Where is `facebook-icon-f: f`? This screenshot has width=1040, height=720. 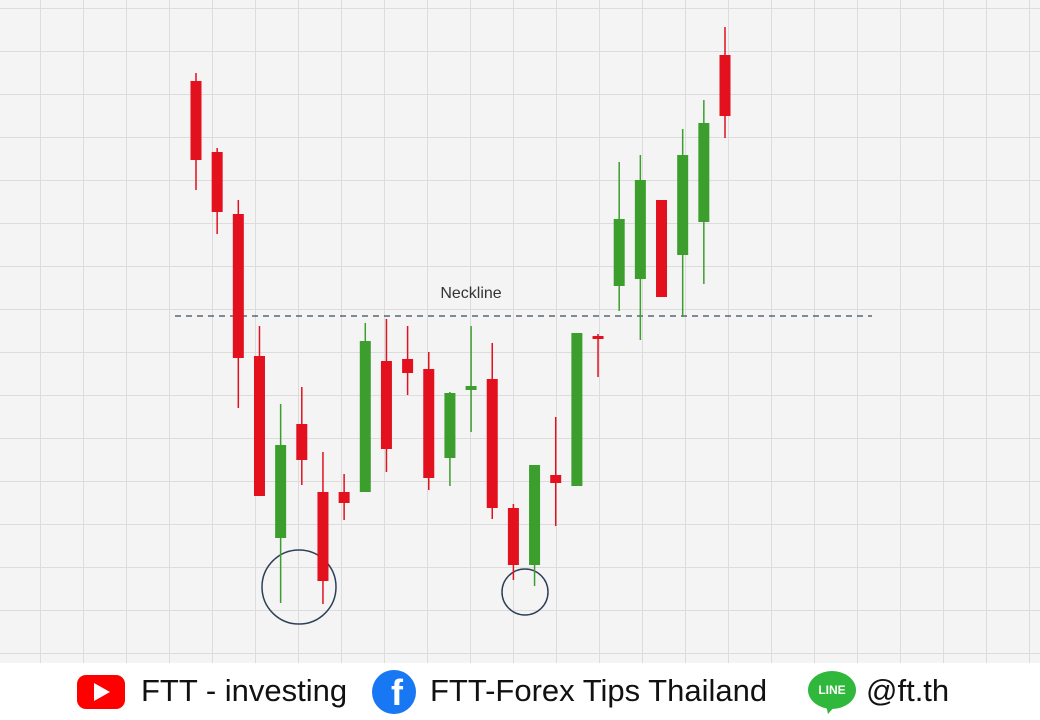 facebook-icon-f: f is located at coordinates (397, 692).